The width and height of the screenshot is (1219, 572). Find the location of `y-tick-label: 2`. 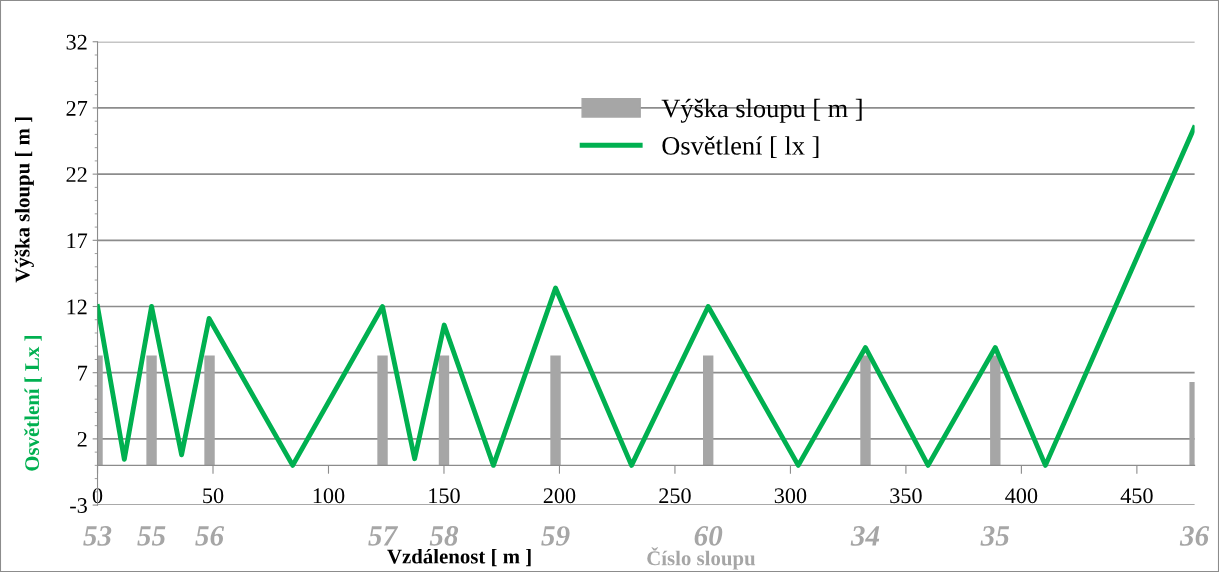

y-tick-label: 2 is located at coordinates (82, 439).